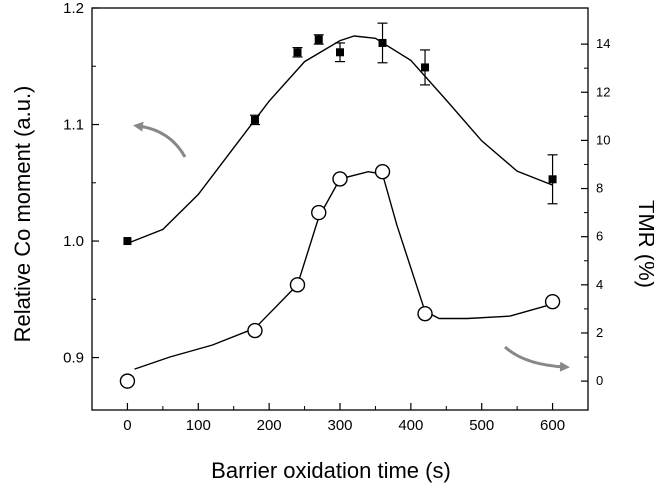 The image size is (654, 487). What do you see at coordinates (644, 244) in the screenshot?
I see `y2-axis-label: TMR (%)` at bounding box center [644, 244].